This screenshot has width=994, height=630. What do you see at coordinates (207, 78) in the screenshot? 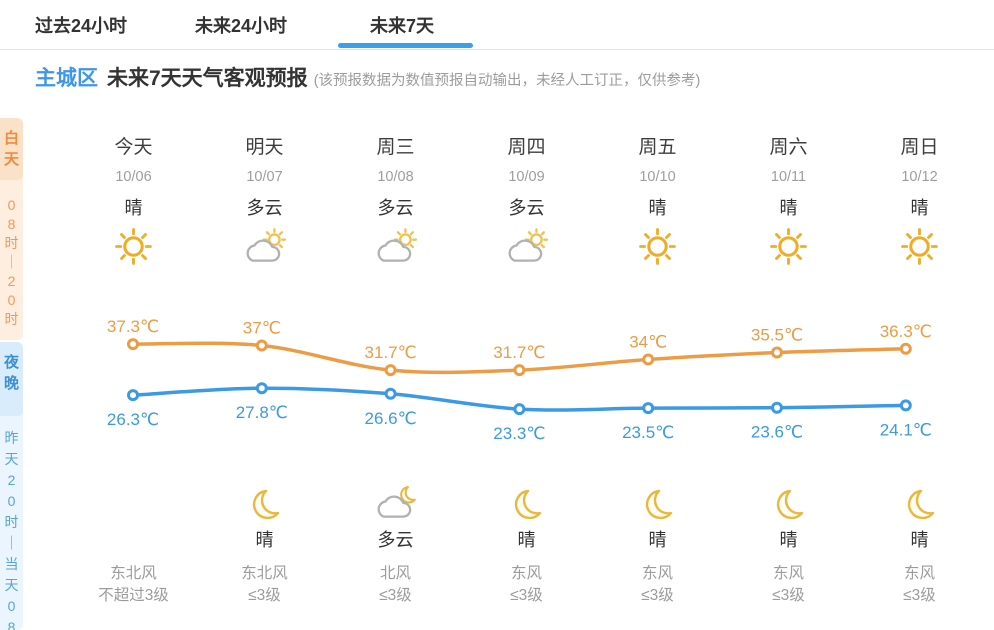
I see `page-title: 未来7天天气客观预报` at bounding box center [207, 78].